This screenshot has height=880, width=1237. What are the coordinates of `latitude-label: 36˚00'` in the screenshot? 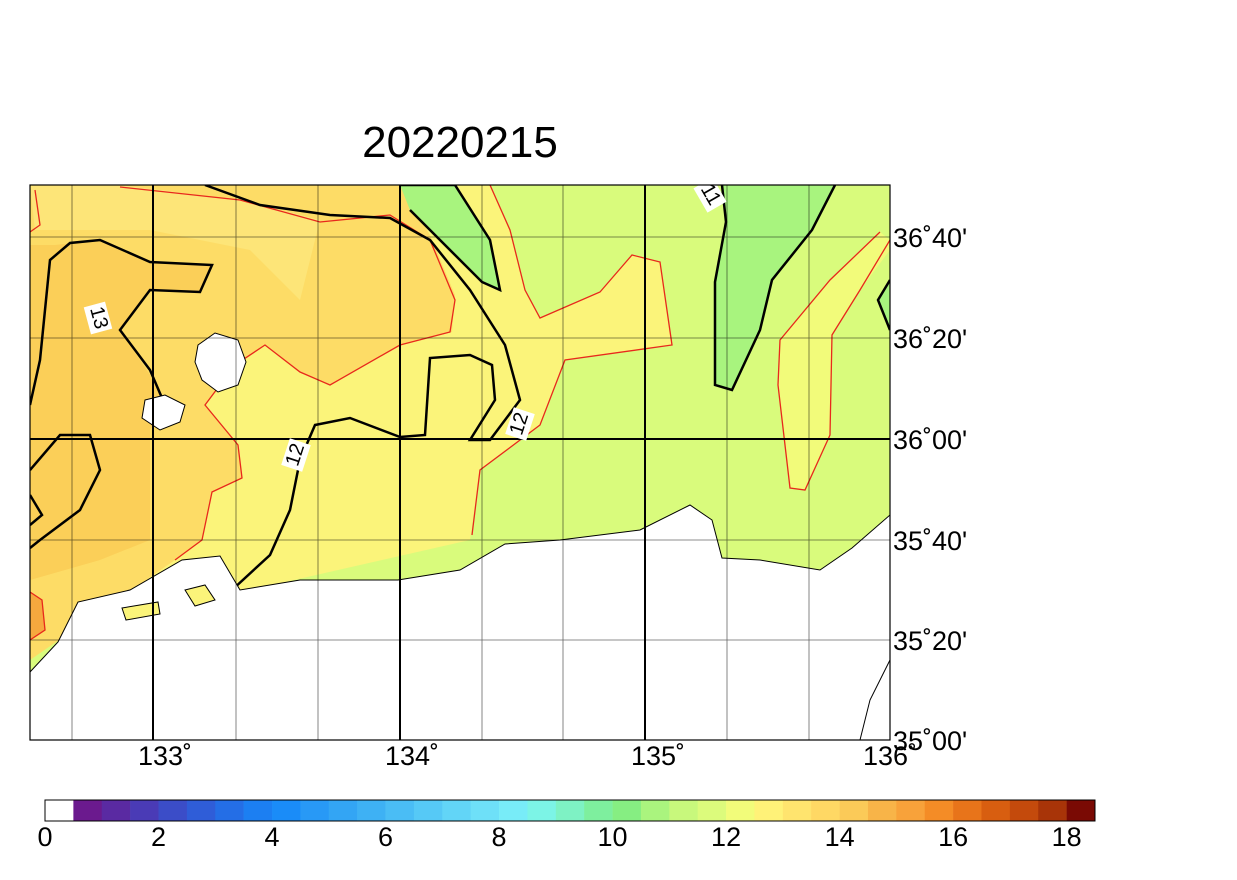 It's located at (930, 440).